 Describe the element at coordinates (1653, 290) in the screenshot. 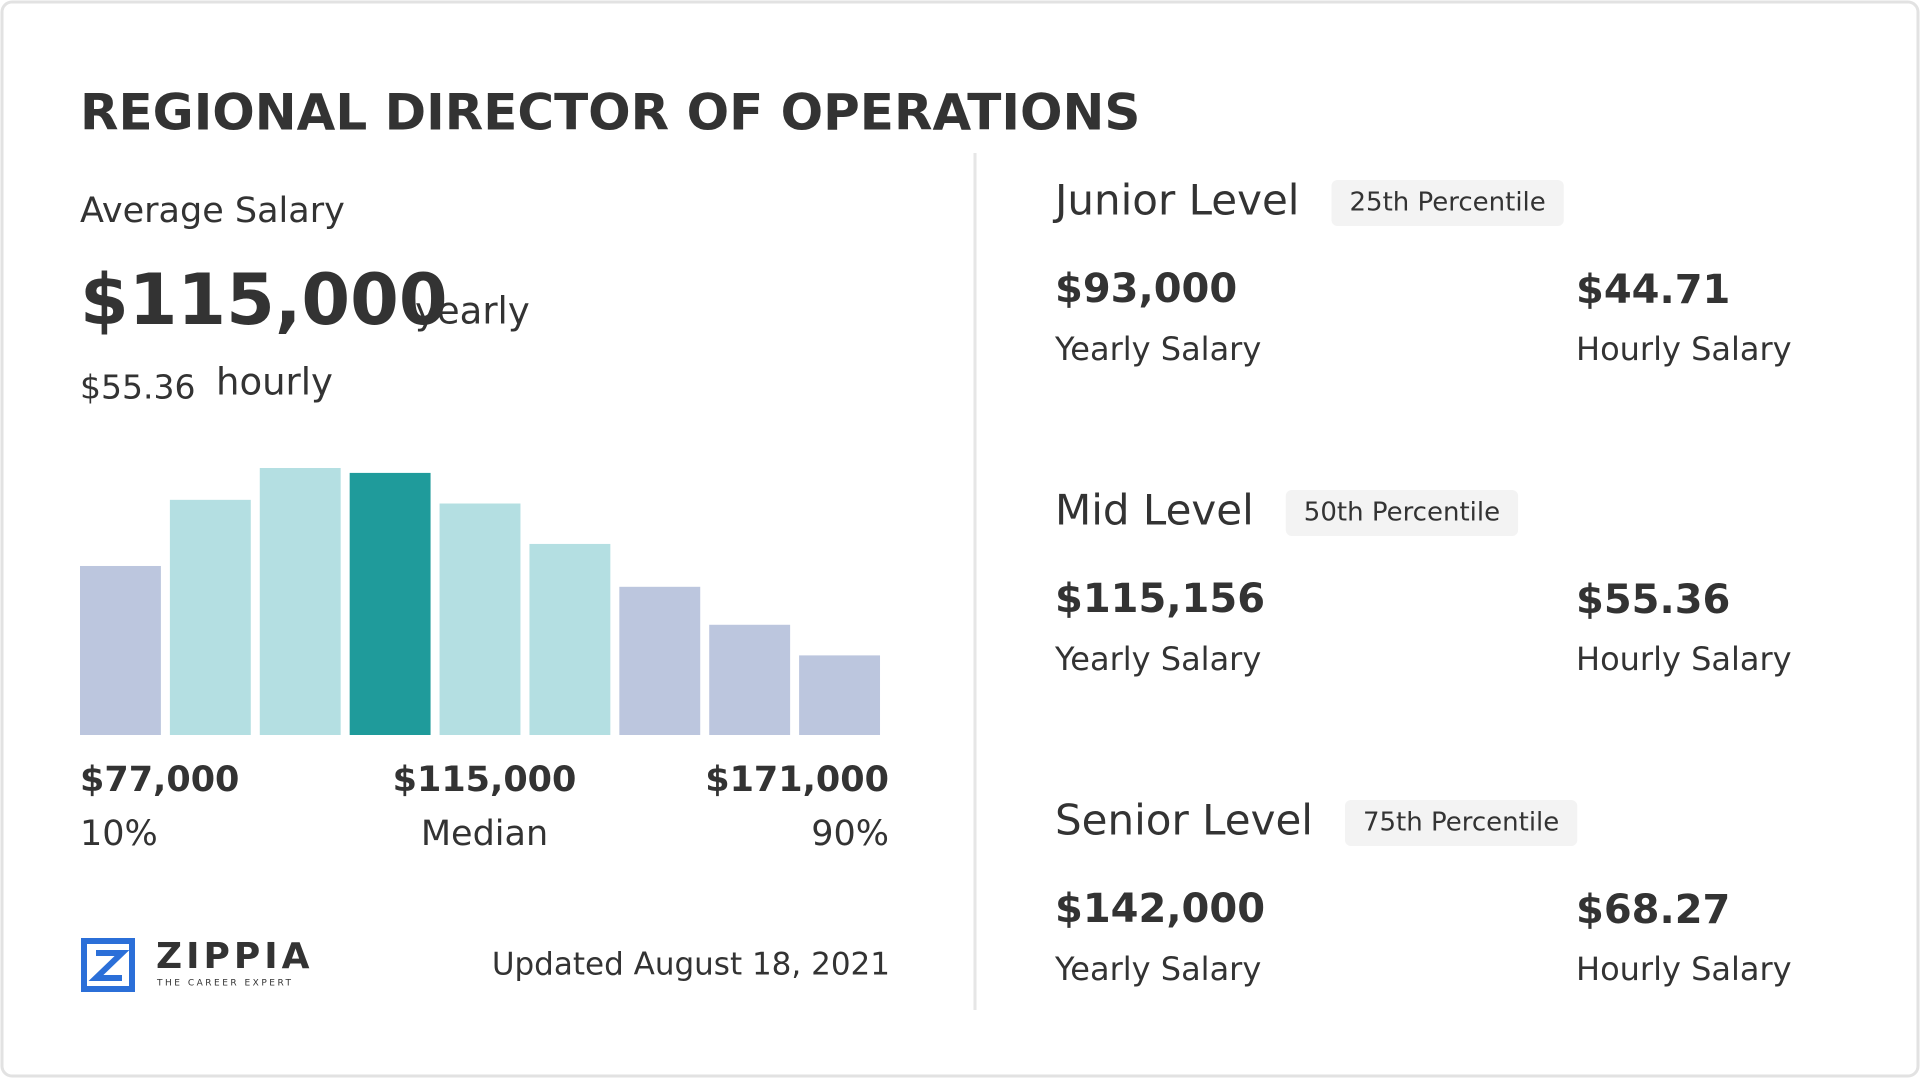

I see `hourly-salary: $44.71` at that location.